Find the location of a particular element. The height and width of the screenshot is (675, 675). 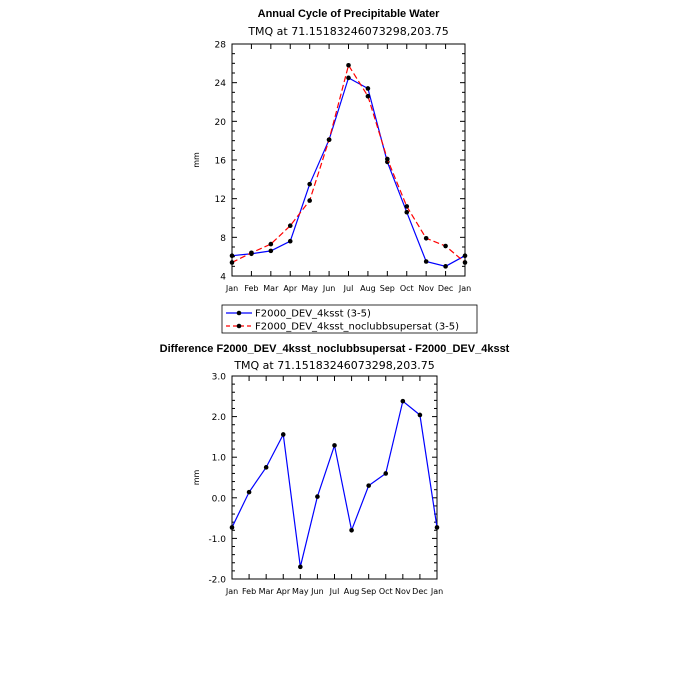

legend-entry-label: F2000_DEV_4ksst_noclubbsupersat (3-5) is located at coordinates (357, 327).